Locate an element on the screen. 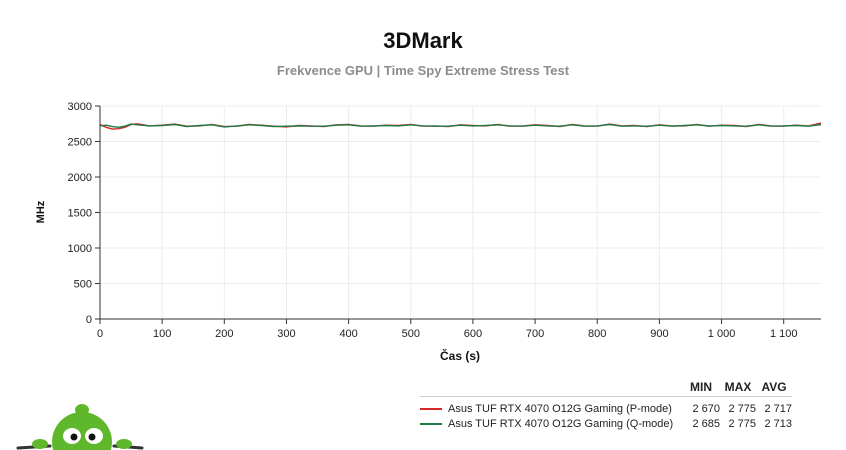  chart-title: 3DMark is located at coordinates (423, 40).